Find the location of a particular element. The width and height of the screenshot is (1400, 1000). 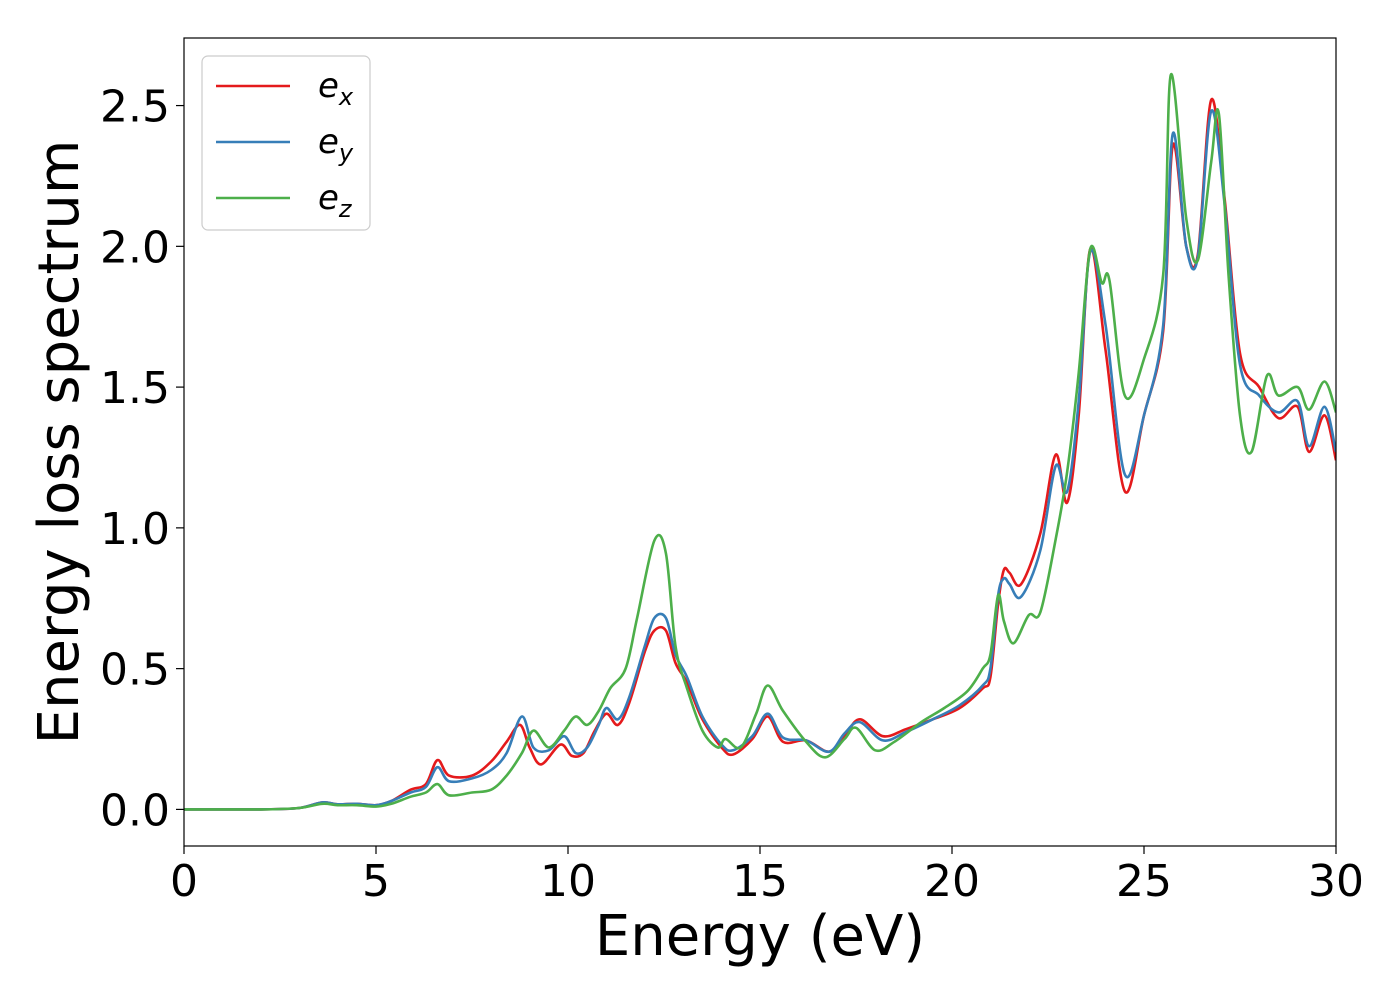

x-tick-label: 20 is located at coordinates (952, 881).